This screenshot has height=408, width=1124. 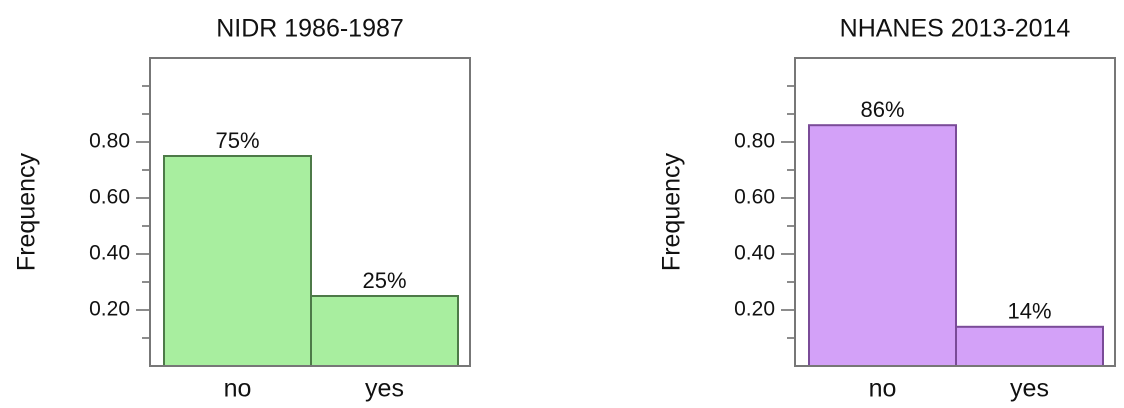 What do you see at coordinates (310, 29) in the screenshot?
I see `chart-title: NIDR 1986-1987` at bounding box center [310, 29].